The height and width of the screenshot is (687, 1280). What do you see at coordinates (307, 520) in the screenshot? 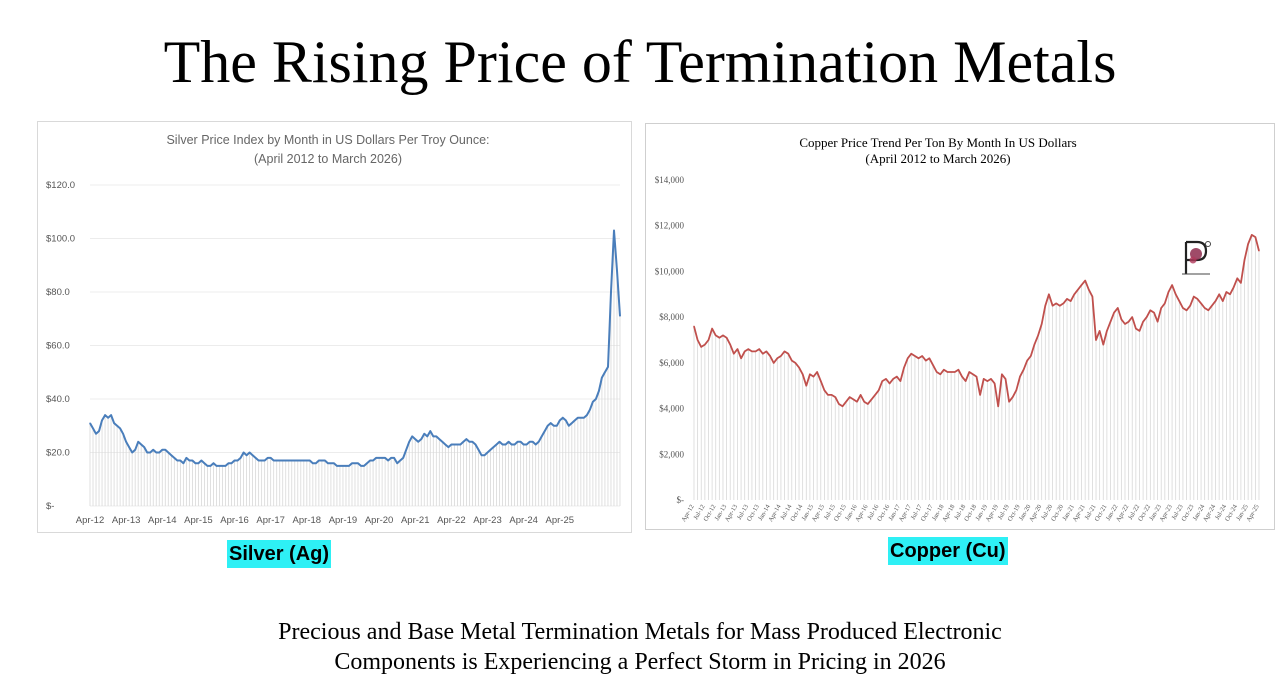
I see `x-tick-label: Apr-18` at bounding box center [307, 520].